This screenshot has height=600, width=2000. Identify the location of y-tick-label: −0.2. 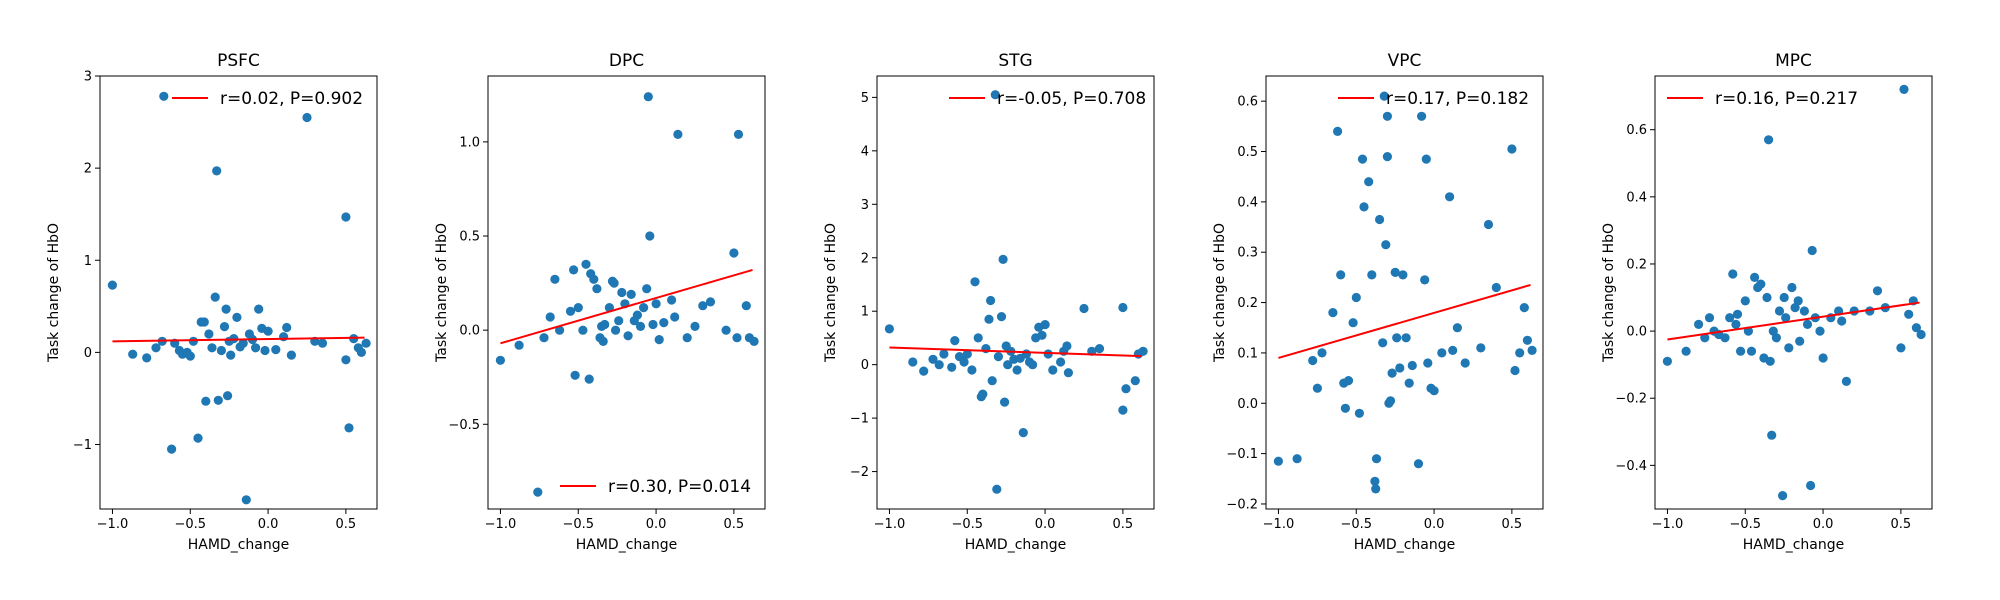
(1242, 504).